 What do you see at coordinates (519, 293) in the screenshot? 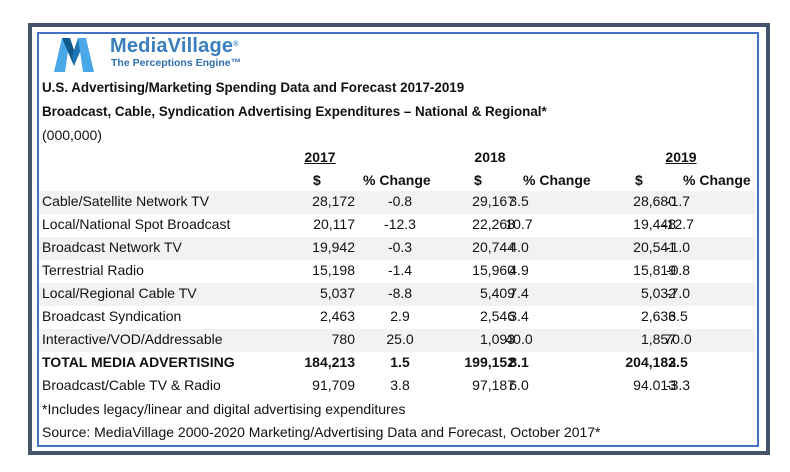
I see `pct-change-2018: 7.4` at bounding box center [519, 293].